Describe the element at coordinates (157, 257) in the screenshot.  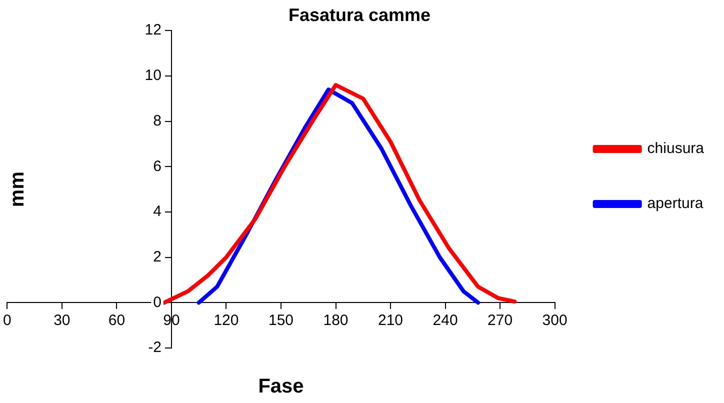
I see `y-tick-label: 2` at that location.